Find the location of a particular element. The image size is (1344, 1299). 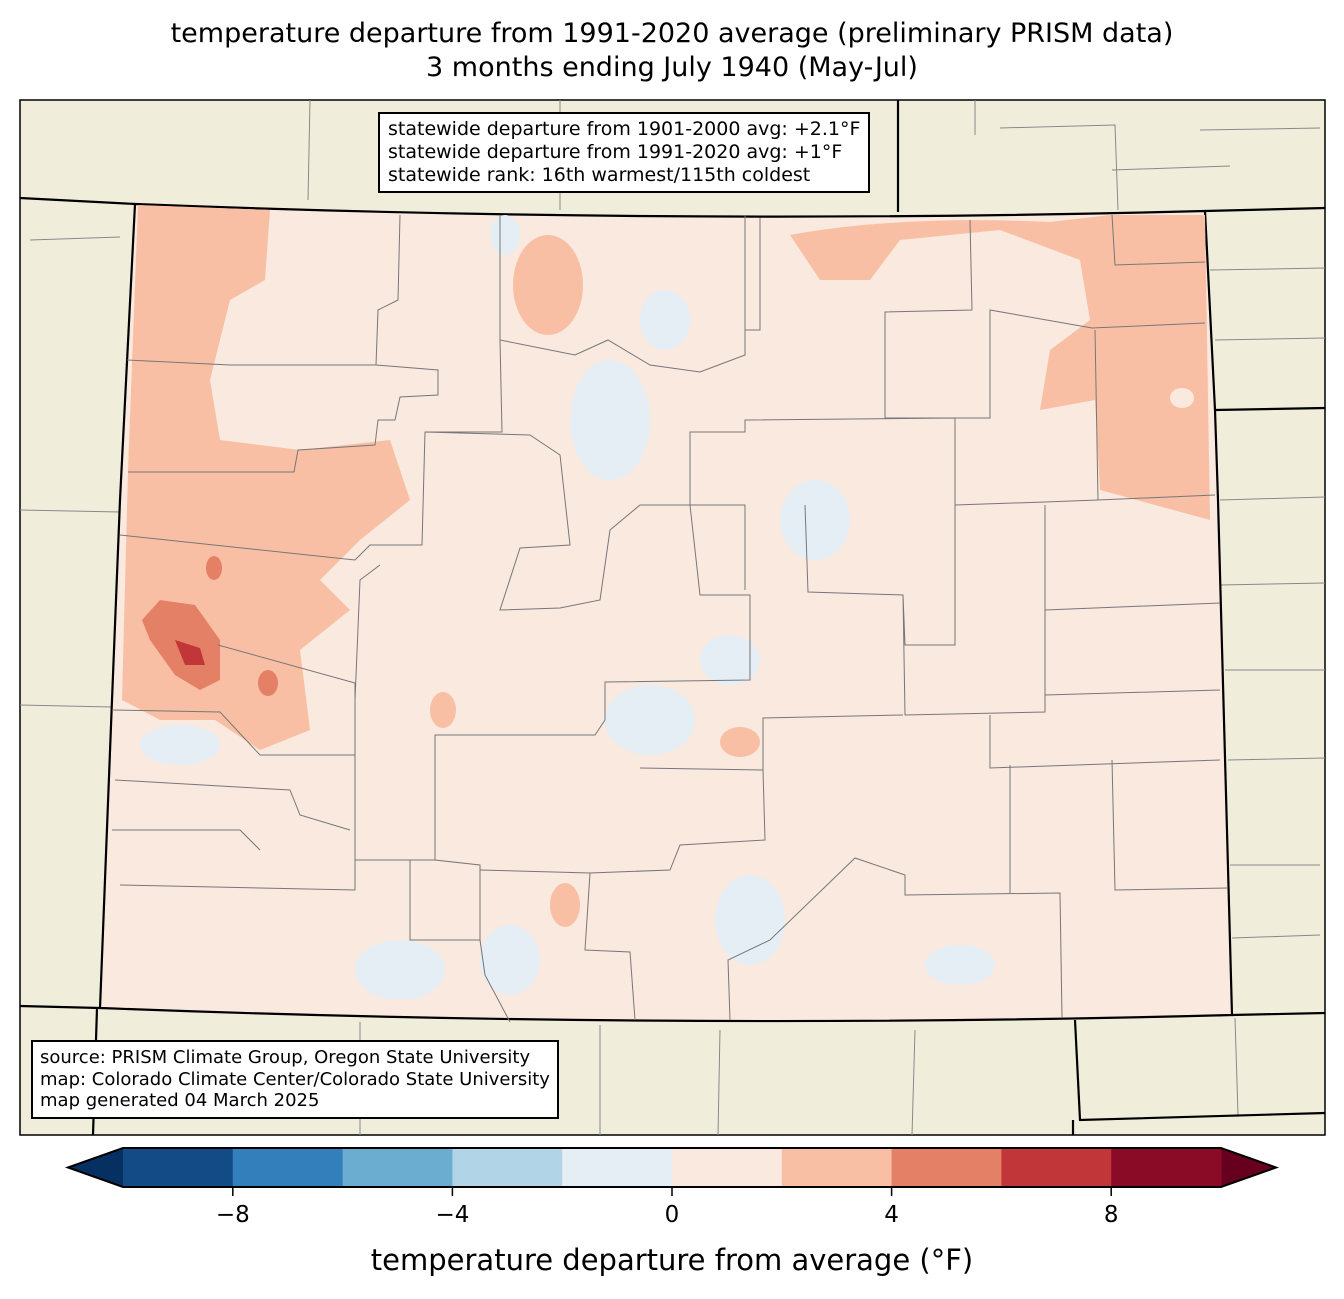

strong-warm-areas is located at coordinates (210, 626).